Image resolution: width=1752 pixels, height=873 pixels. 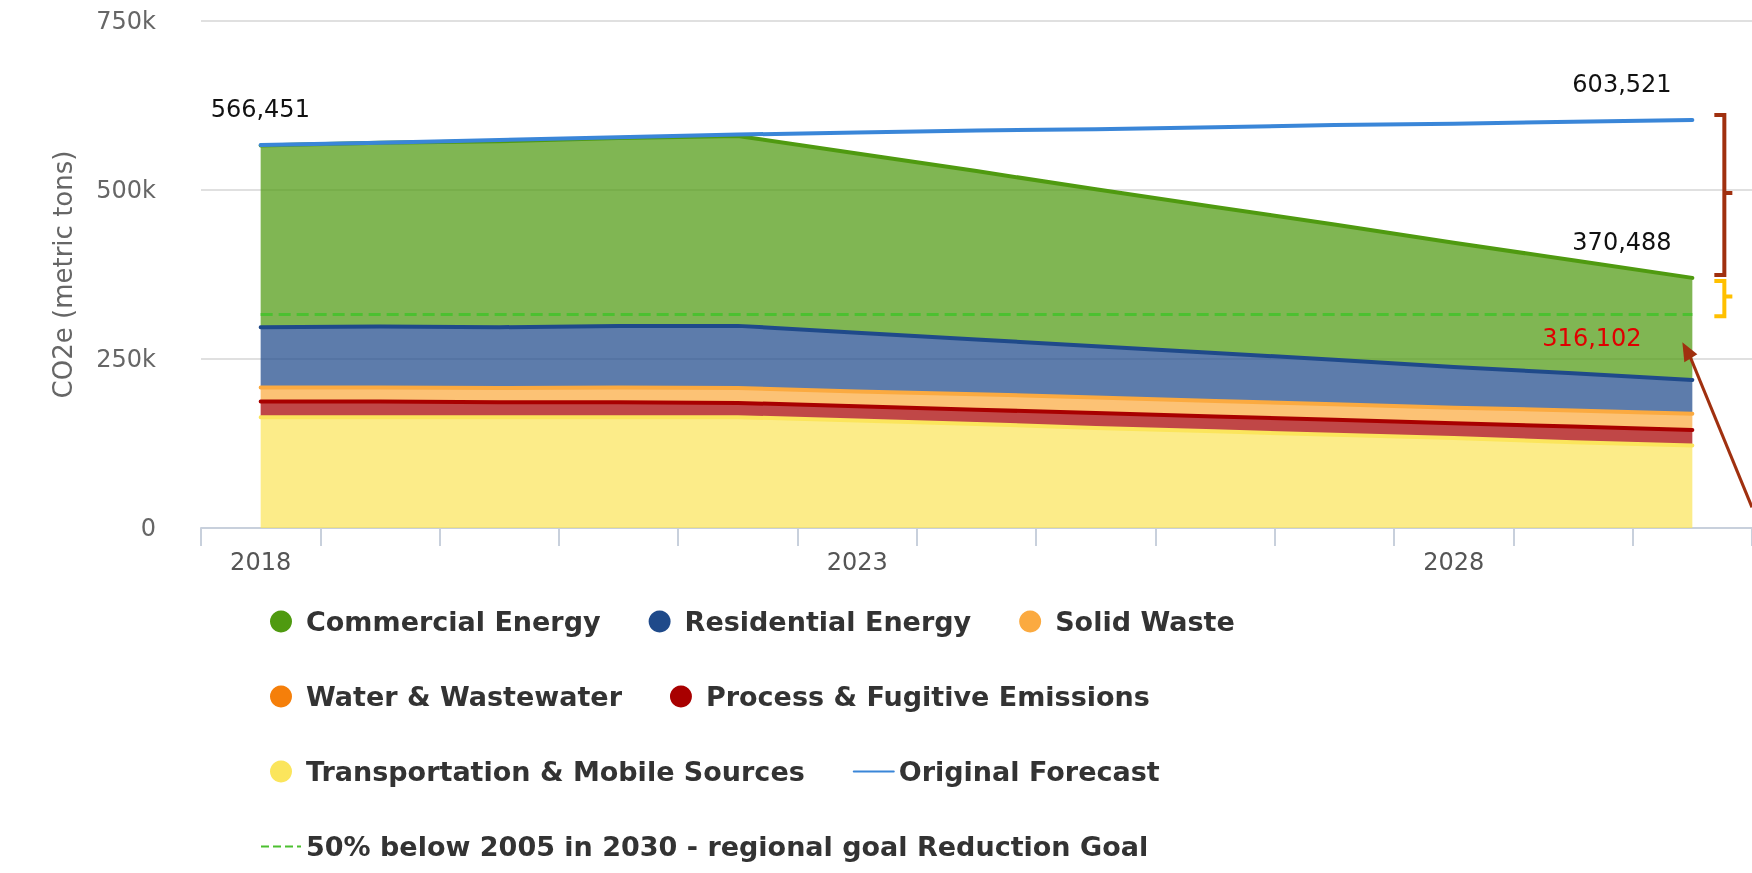 I want to click on x-tick-label: 2028, so click(x=1454, y=562).